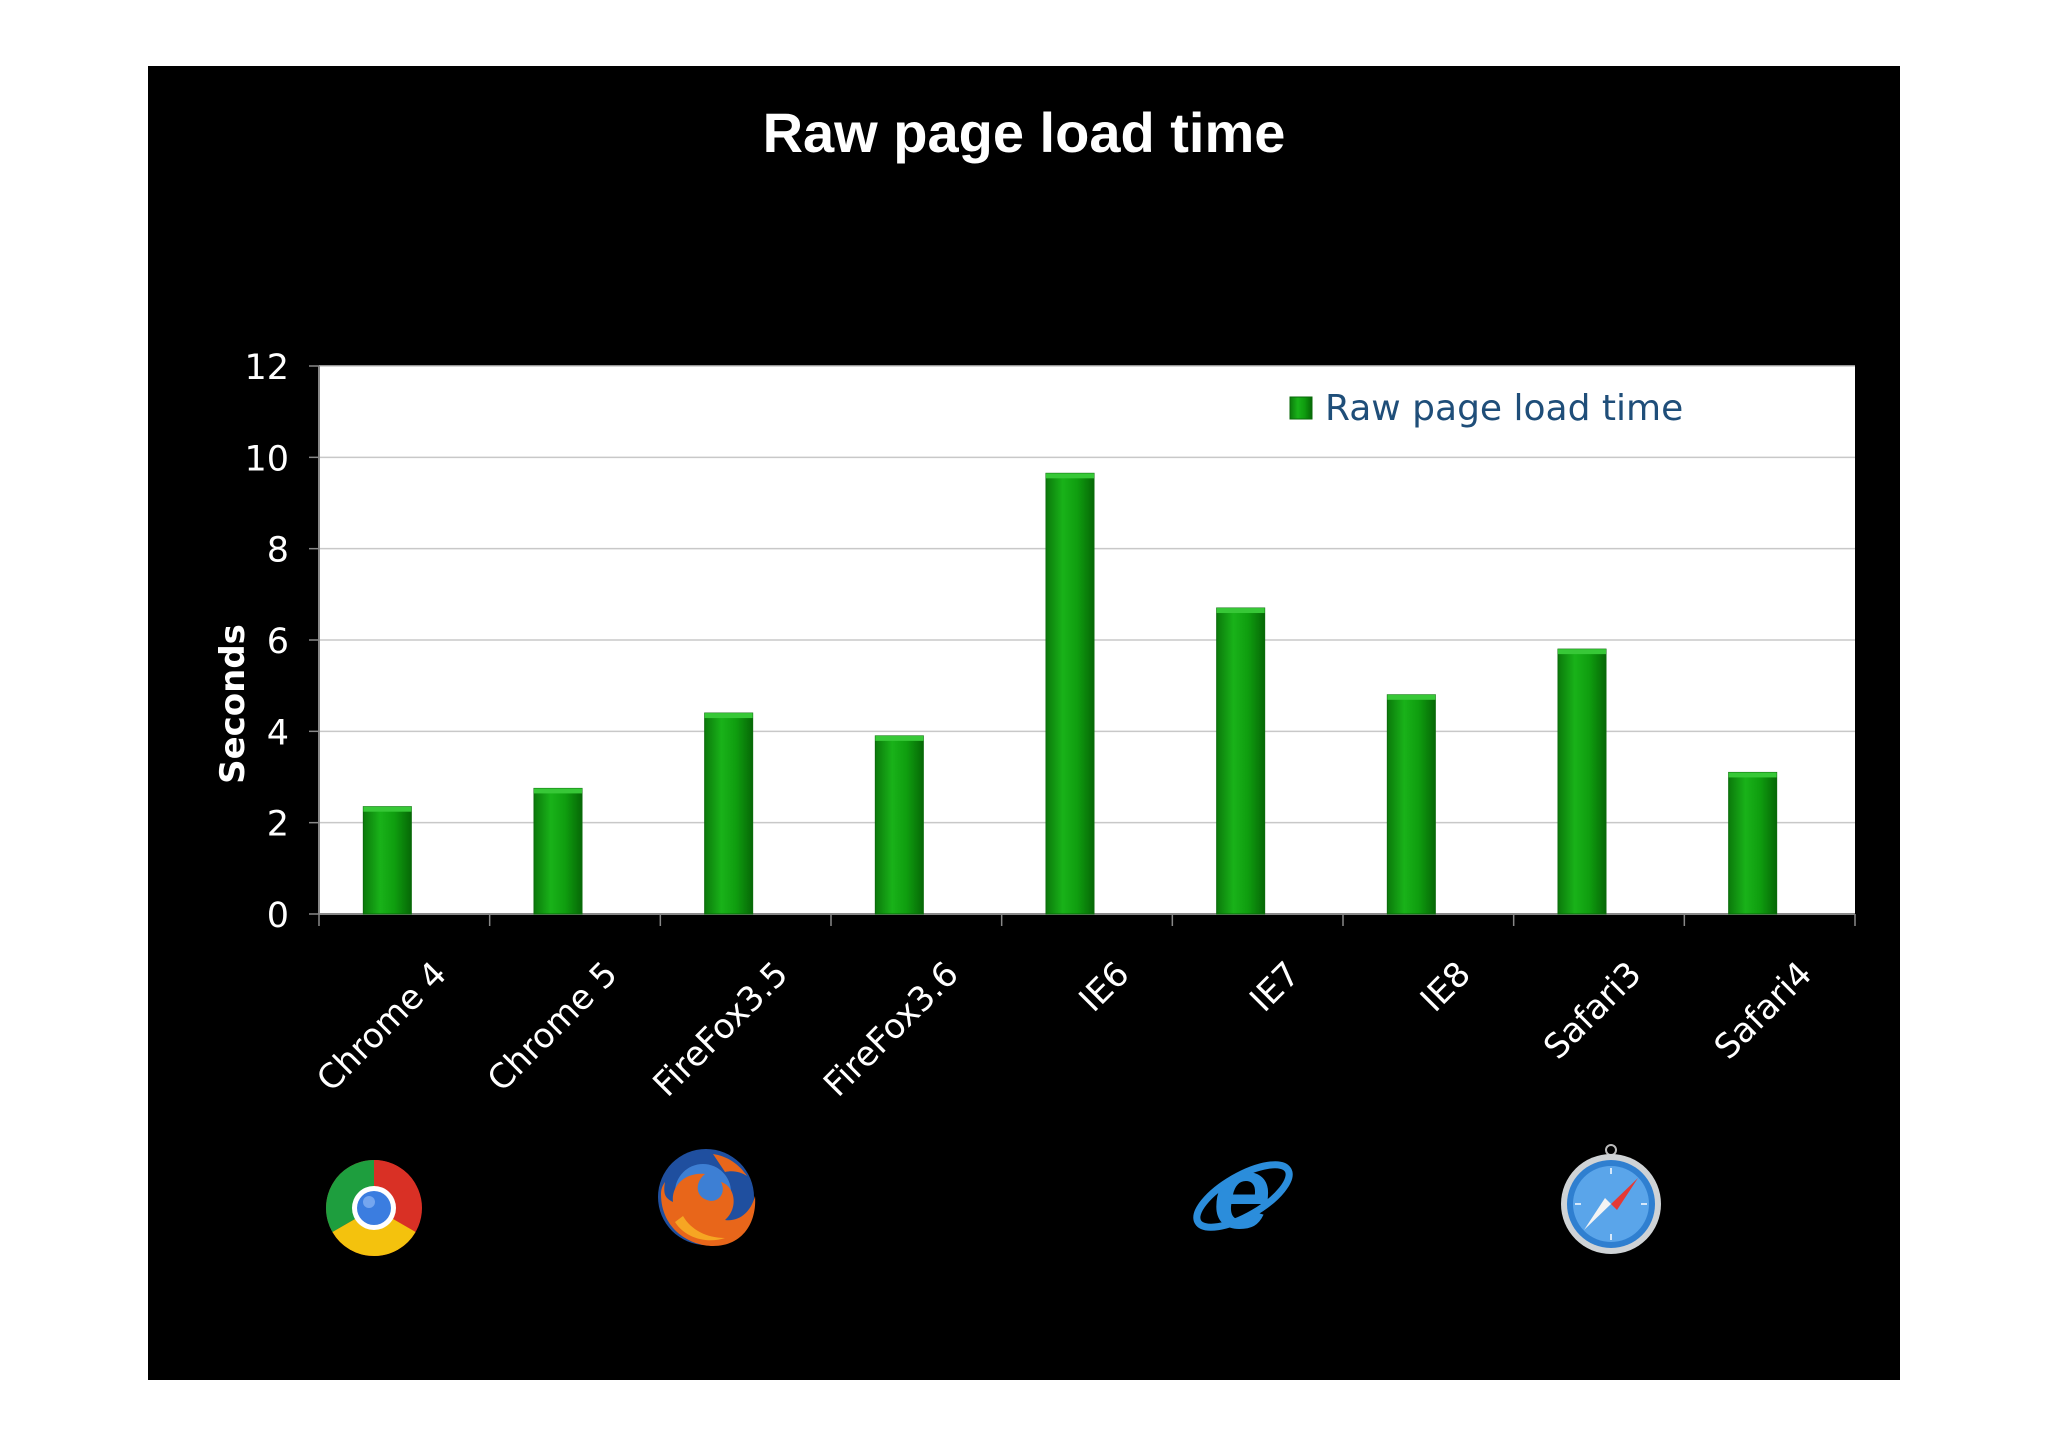  Describe the element at coordinates (382, 1027) in the screenshot. I see `x-tick-label: Chrome 4` at that location.